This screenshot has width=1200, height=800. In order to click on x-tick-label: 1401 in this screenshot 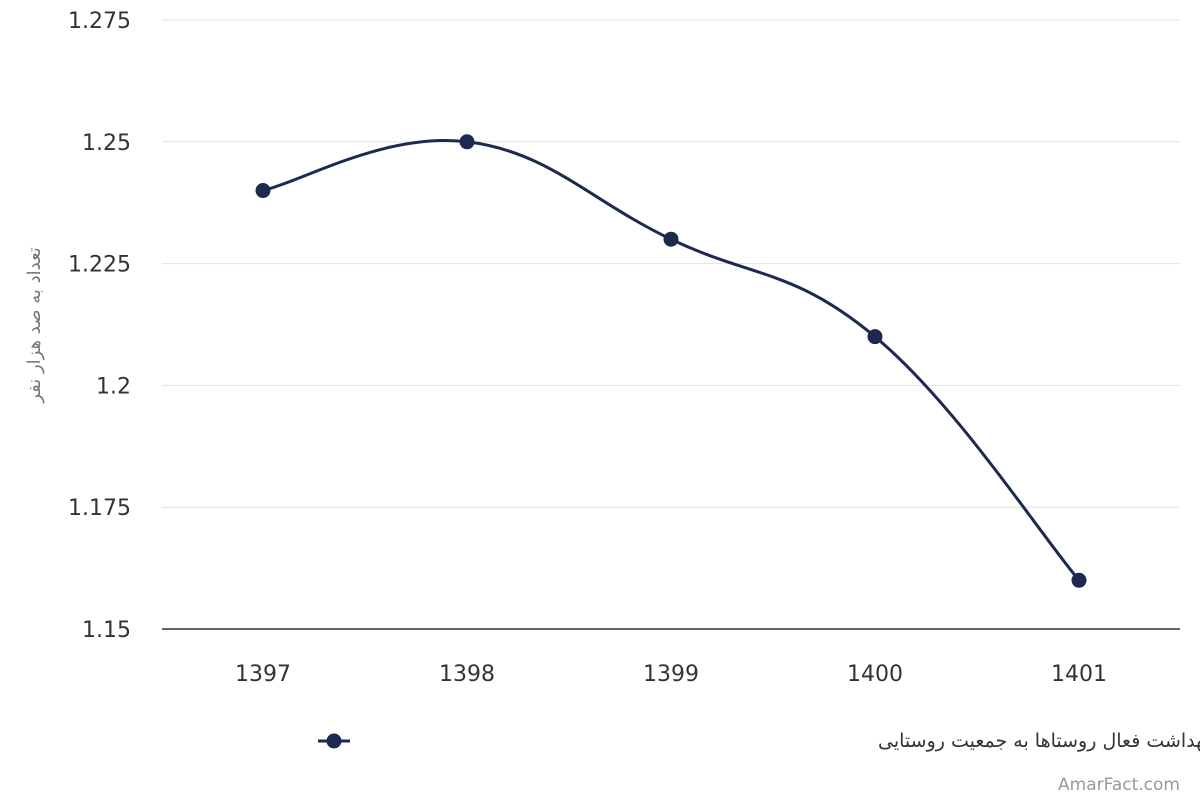, I will do `click(1079, 674)`.